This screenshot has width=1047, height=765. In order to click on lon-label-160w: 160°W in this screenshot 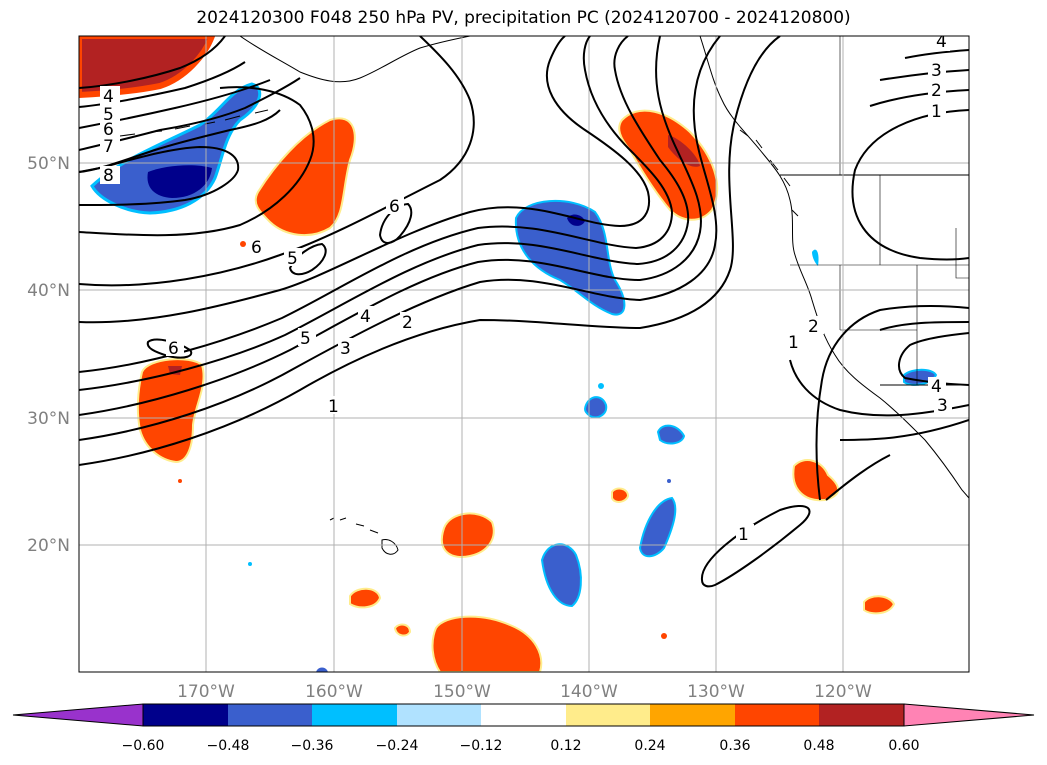, I will do `click(334, 692)`.